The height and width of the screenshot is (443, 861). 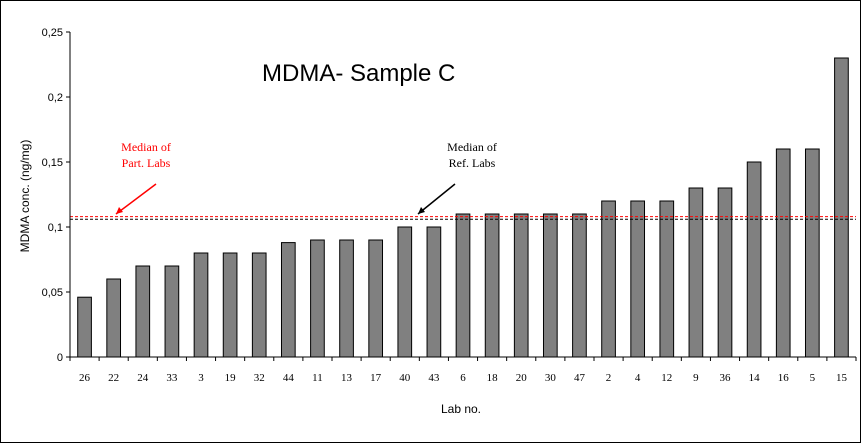 What do you see at coordinates (231, 378) in the screenshot?
I see `x-tick-label: 19` at bounding box center [231, 378].